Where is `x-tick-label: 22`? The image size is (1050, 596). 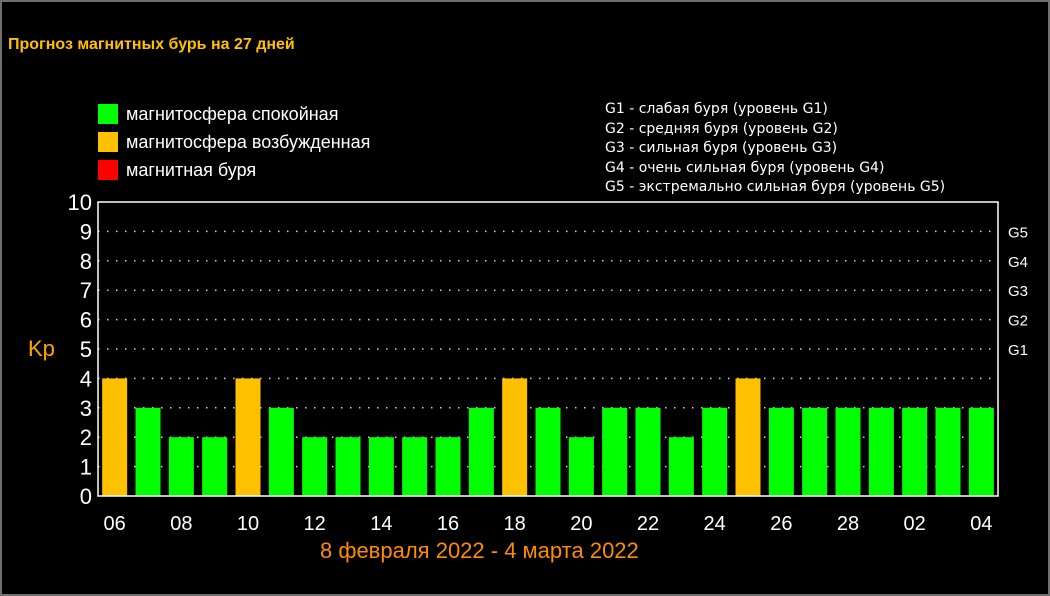
x-tick-label: 22 is located at coordinates (648, 524).